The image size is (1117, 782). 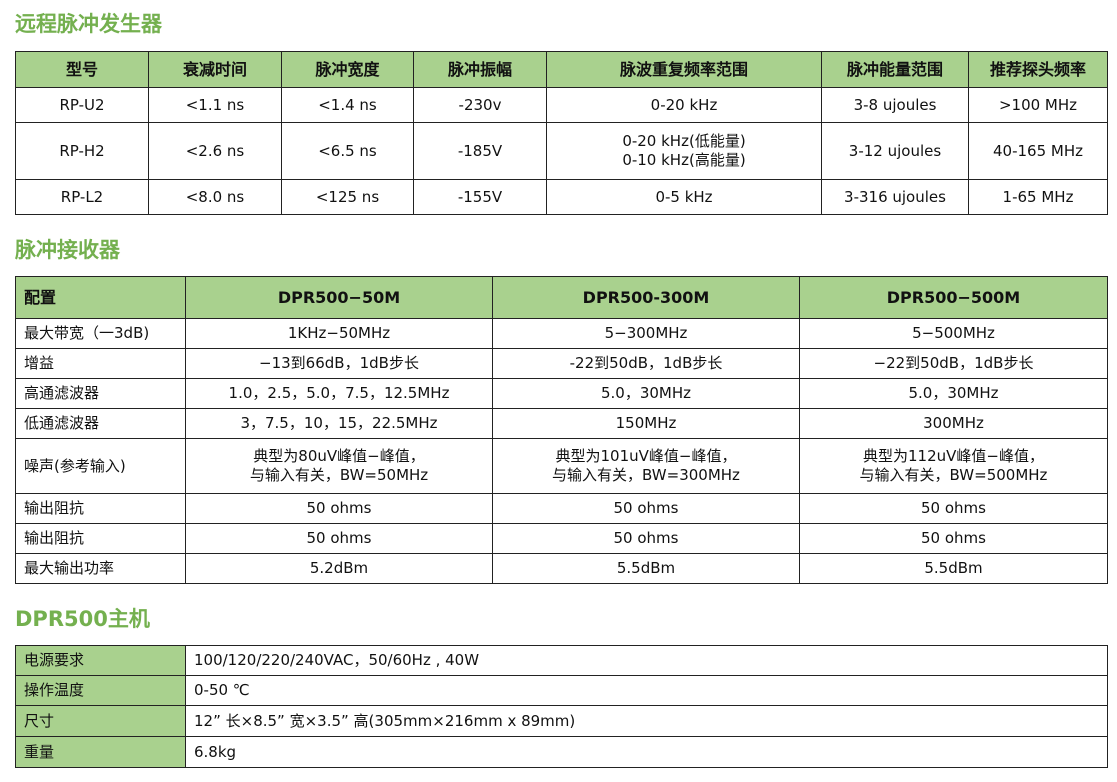 I want to click on table-cell: <1.1 ns, so click(x=215, y=105).